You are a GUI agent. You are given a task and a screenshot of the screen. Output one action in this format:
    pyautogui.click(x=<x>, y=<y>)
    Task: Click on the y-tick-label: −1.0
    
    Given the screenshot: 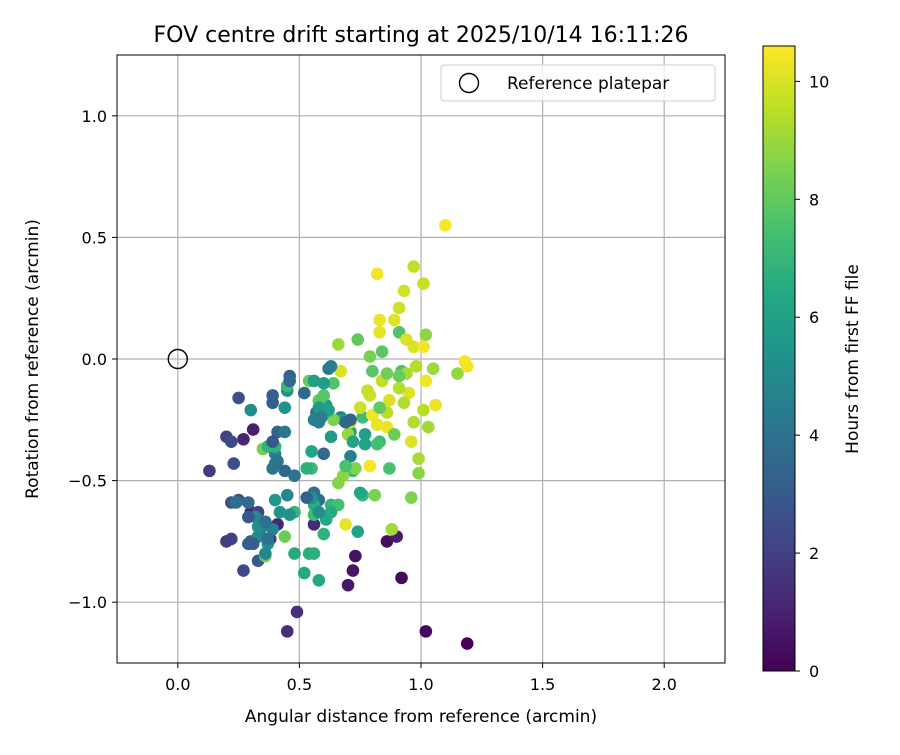 What is the action you would take?
    pyautogui.click(x=87, y=602)
    